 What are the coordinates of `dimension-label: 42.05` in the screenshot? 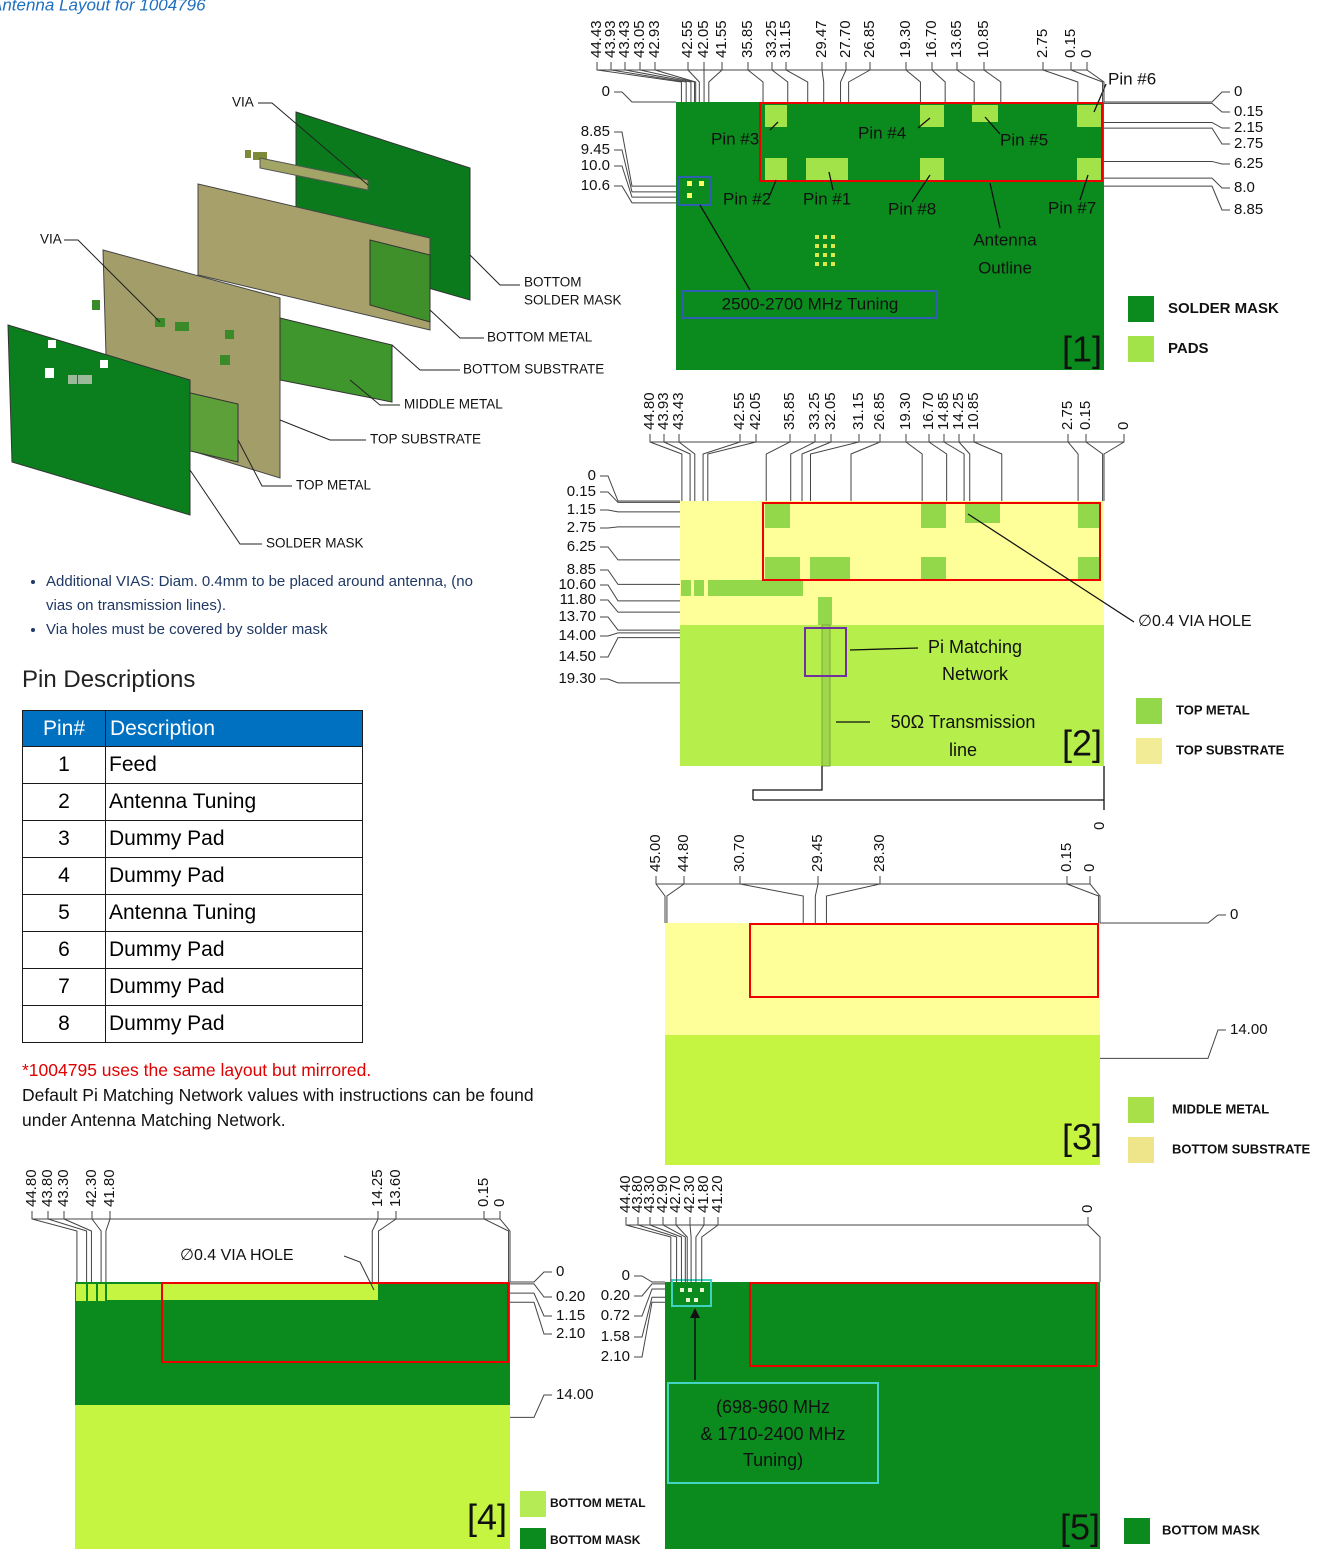 It's located at (703, 39).